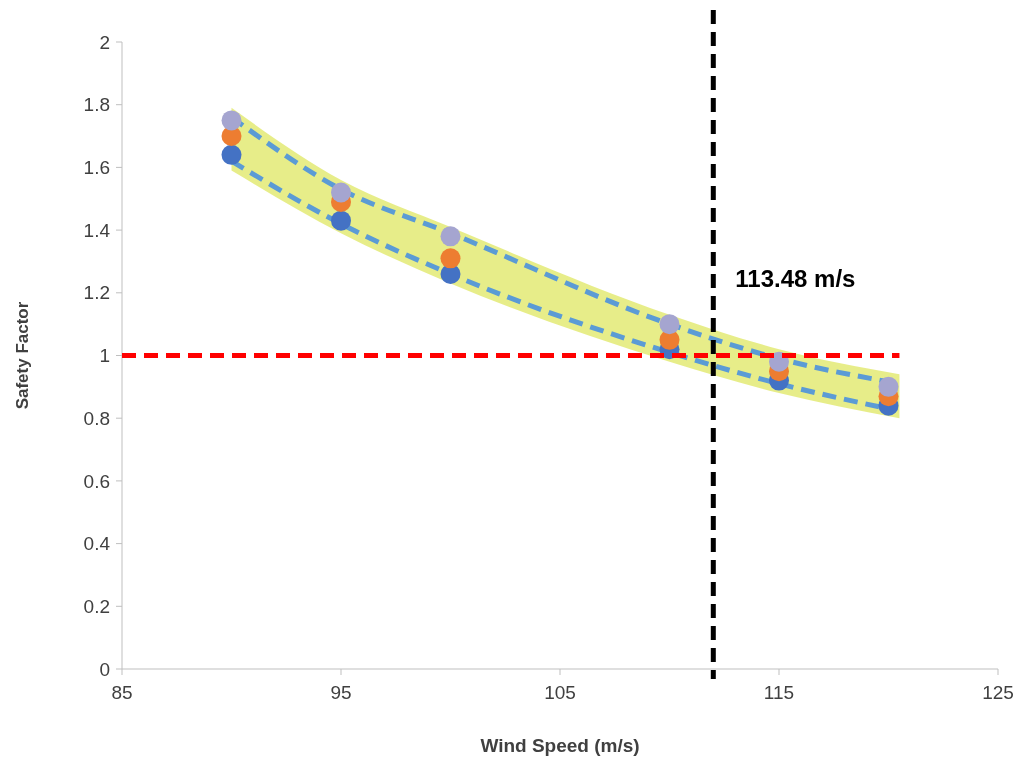 The height and width of the screenshot is (772, 1021). I want to click on y-tick-label: 0.8, so click(96, 418).